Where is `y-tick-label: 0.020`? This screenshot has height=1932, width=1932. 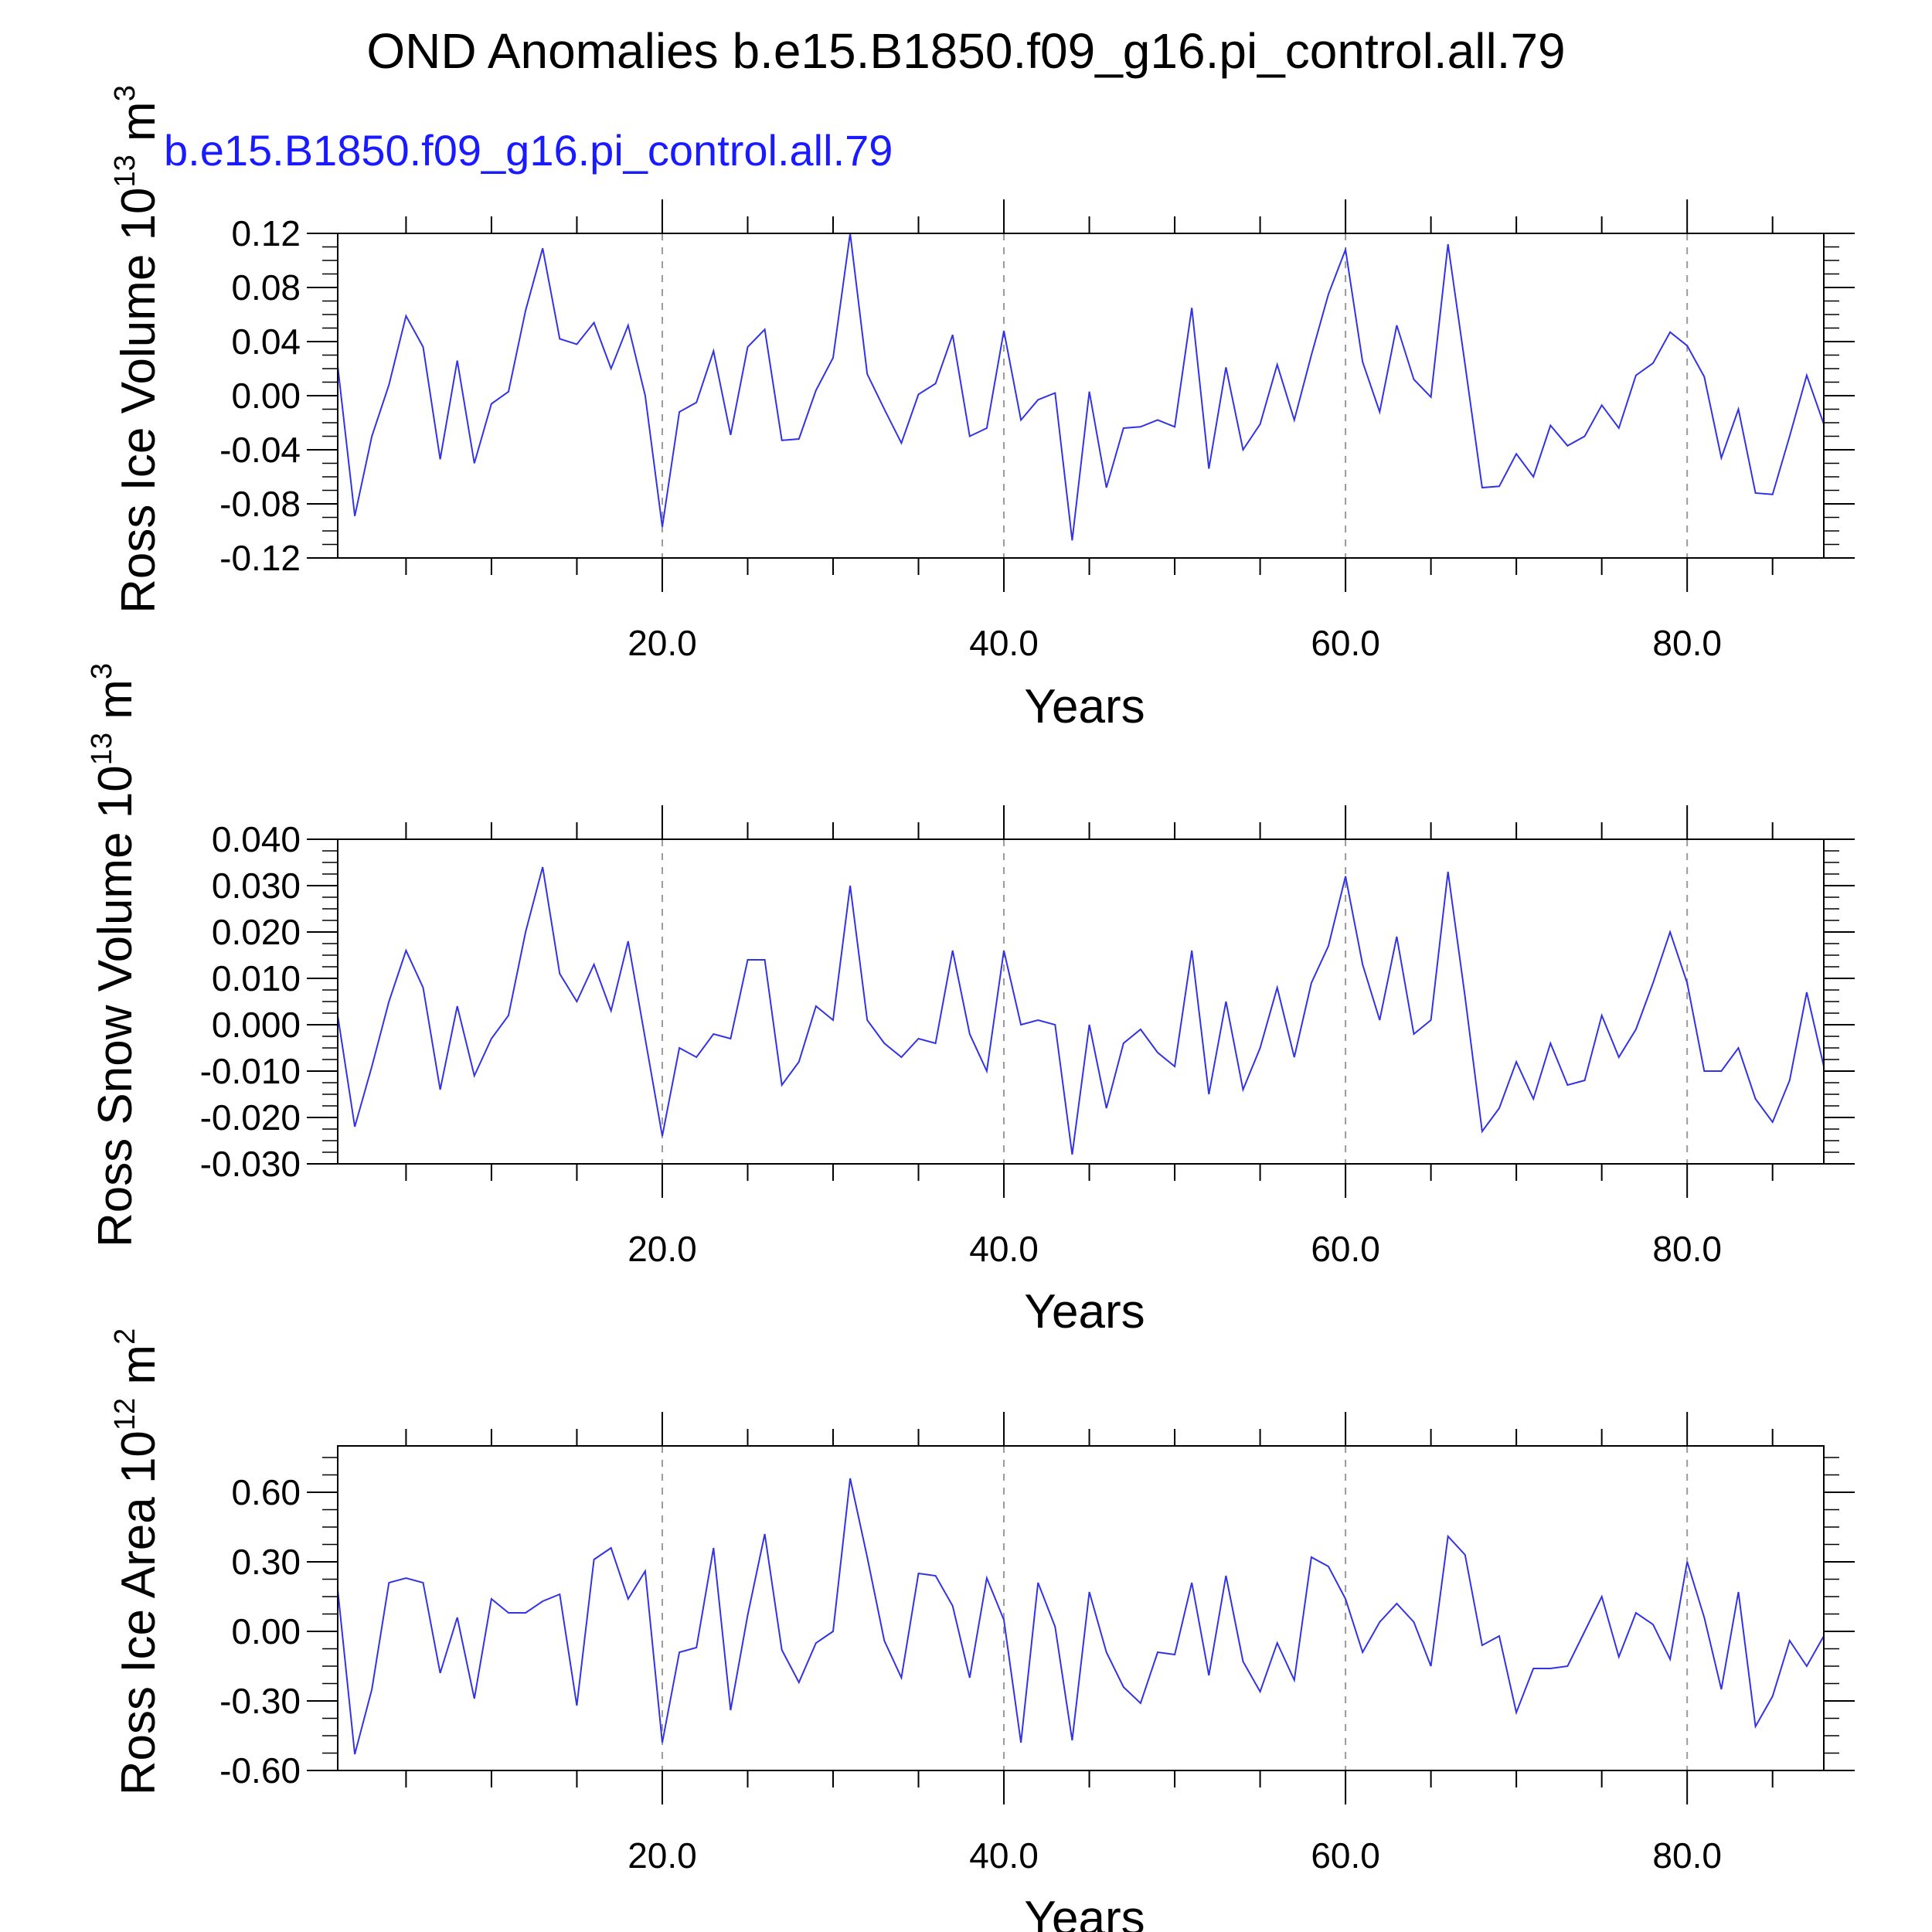
y-tick-label: 0.020 is located at coordinates (257, 932).